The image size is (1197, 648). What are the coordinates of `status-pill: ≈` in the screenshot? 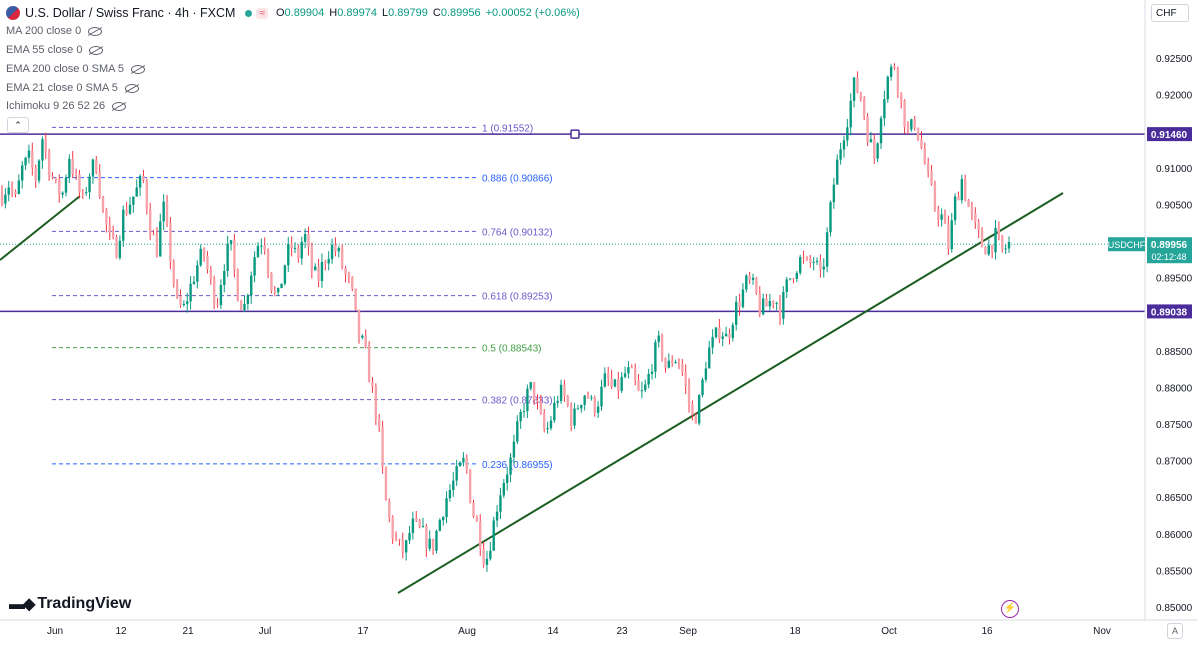 It's located at (262, 13).